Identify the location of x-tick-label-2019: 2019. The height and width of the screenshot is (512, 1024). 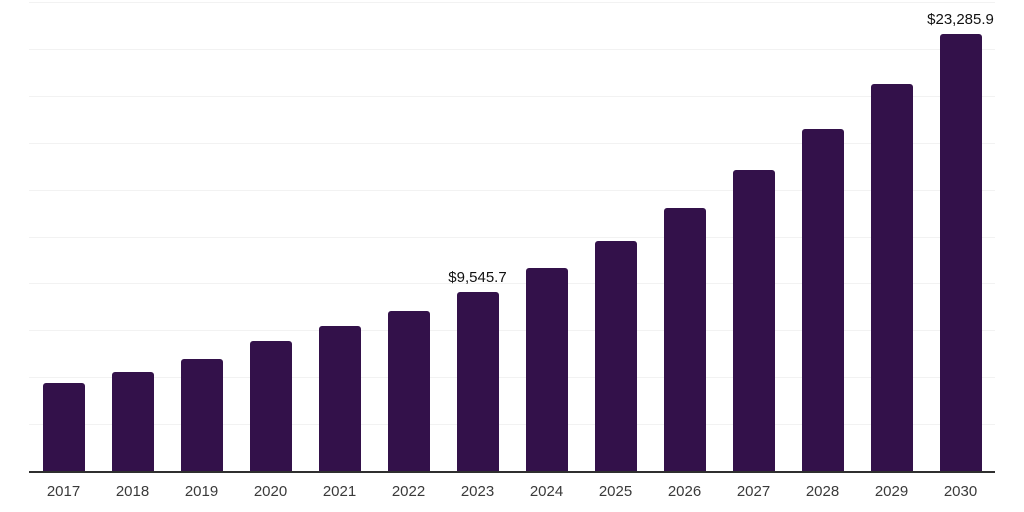
(201, 491).